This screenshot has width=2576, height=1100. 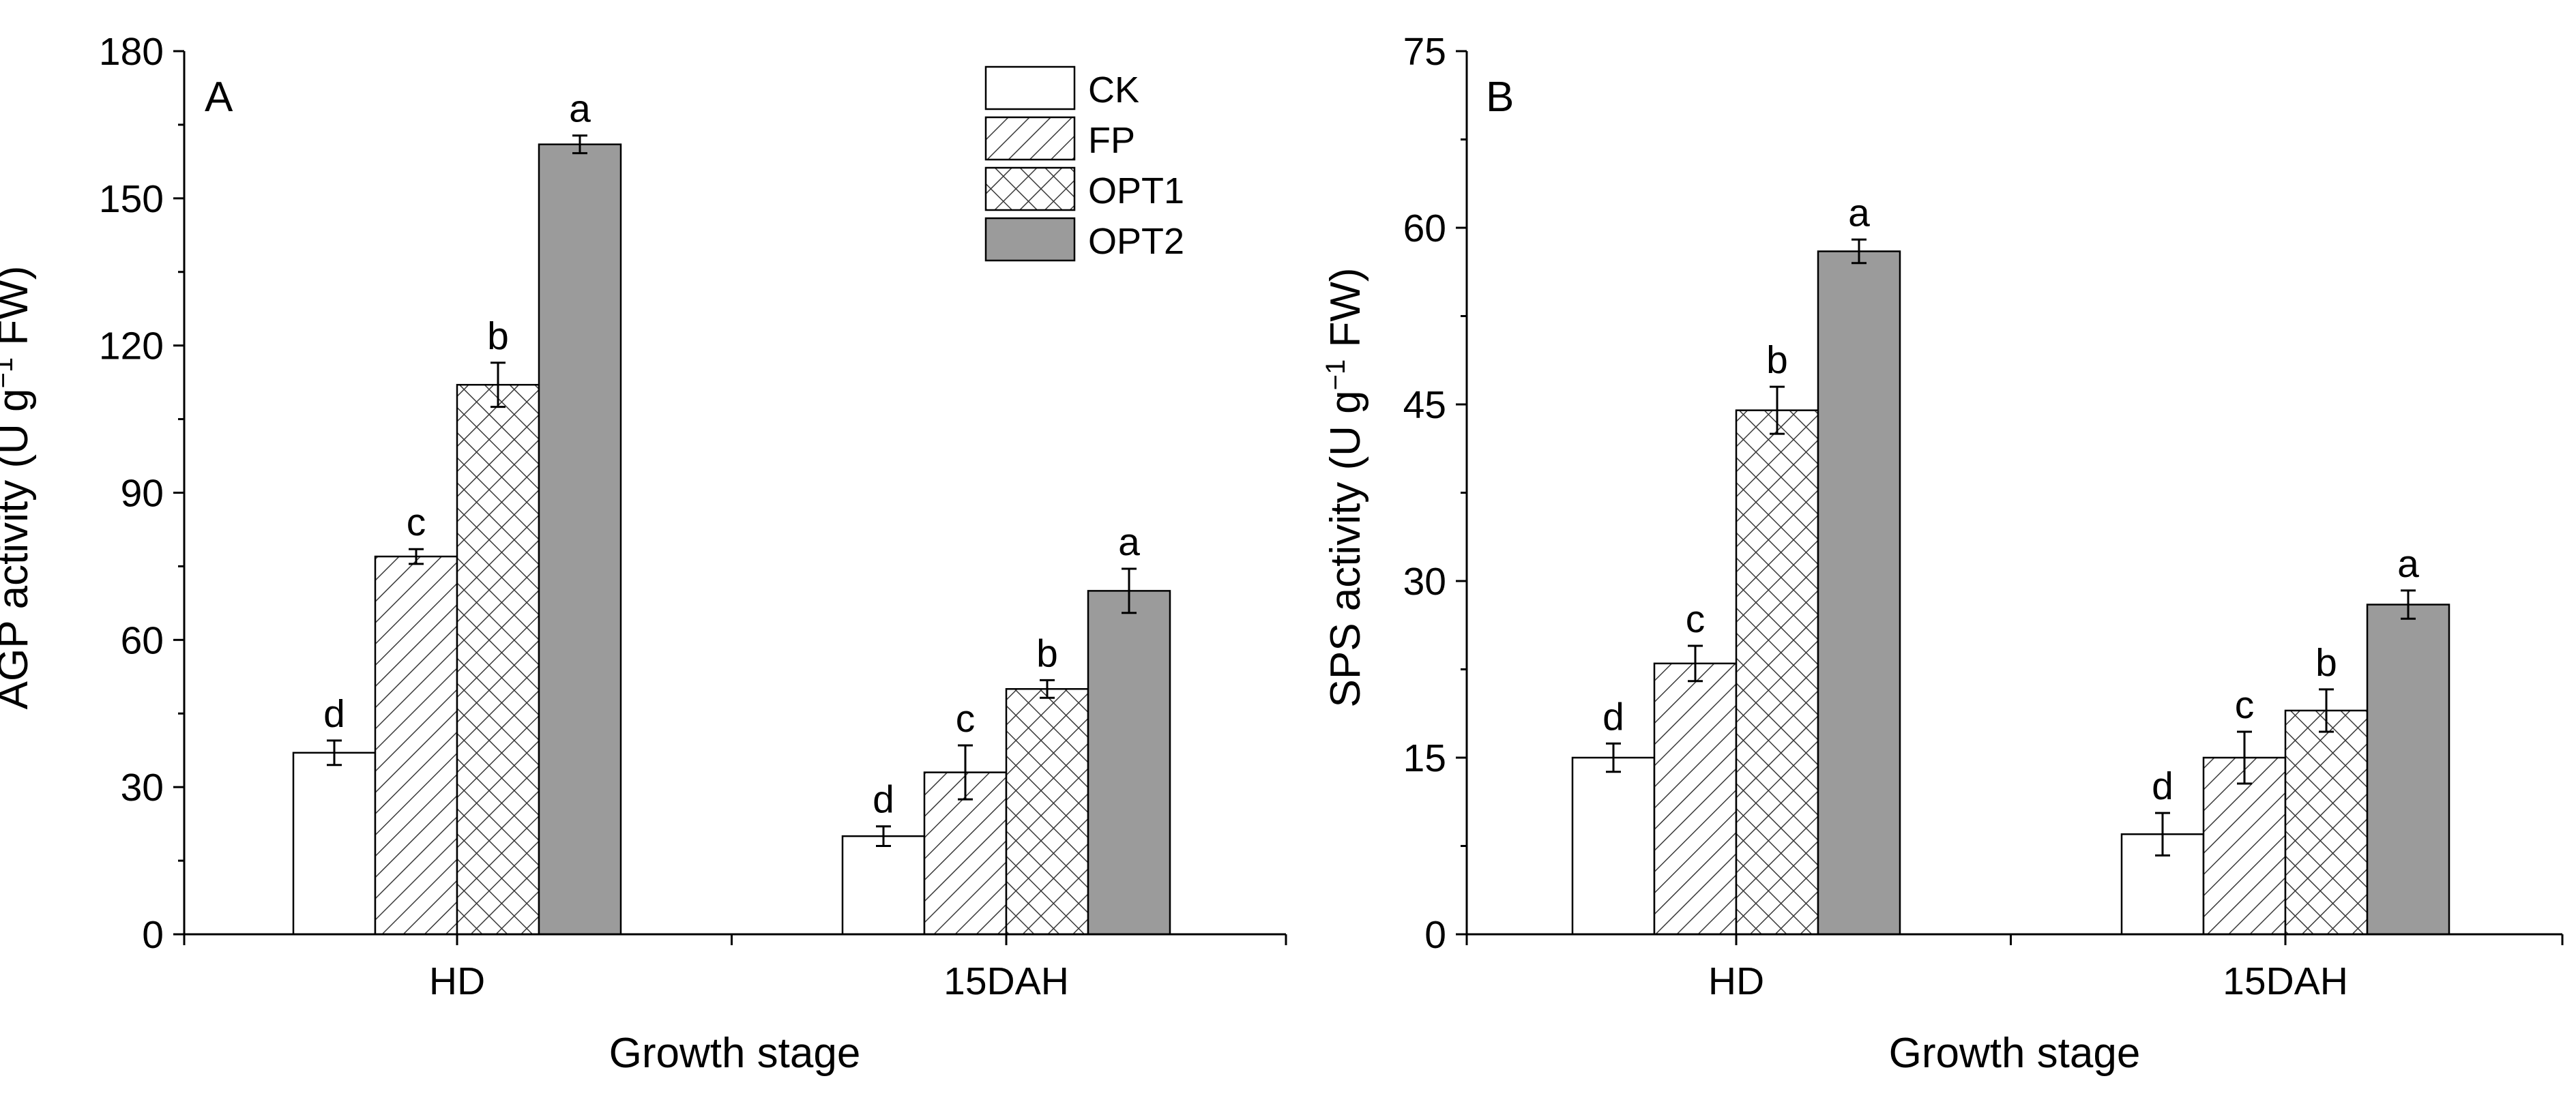 I want to click on bar-b-15DAH-fp, so click(x=2244, y=846).